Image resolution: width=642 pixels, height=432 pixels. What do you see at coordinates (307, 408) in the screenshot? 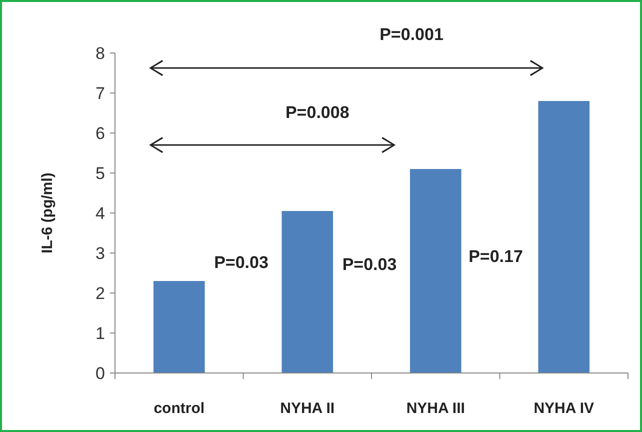
I see `x-tick-label: NYHA II` at bounding box center [307, 408].